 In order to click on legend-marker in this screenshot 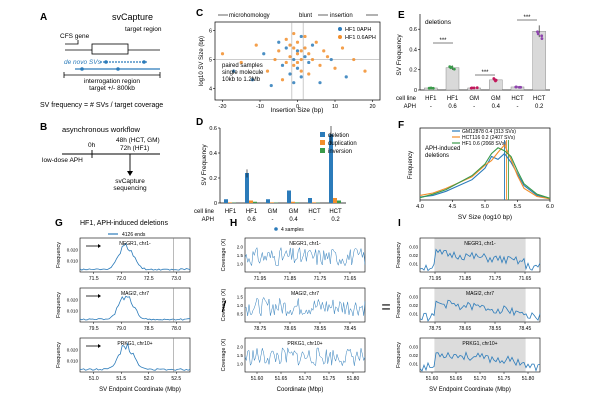, I will do `click(276, 229)`.